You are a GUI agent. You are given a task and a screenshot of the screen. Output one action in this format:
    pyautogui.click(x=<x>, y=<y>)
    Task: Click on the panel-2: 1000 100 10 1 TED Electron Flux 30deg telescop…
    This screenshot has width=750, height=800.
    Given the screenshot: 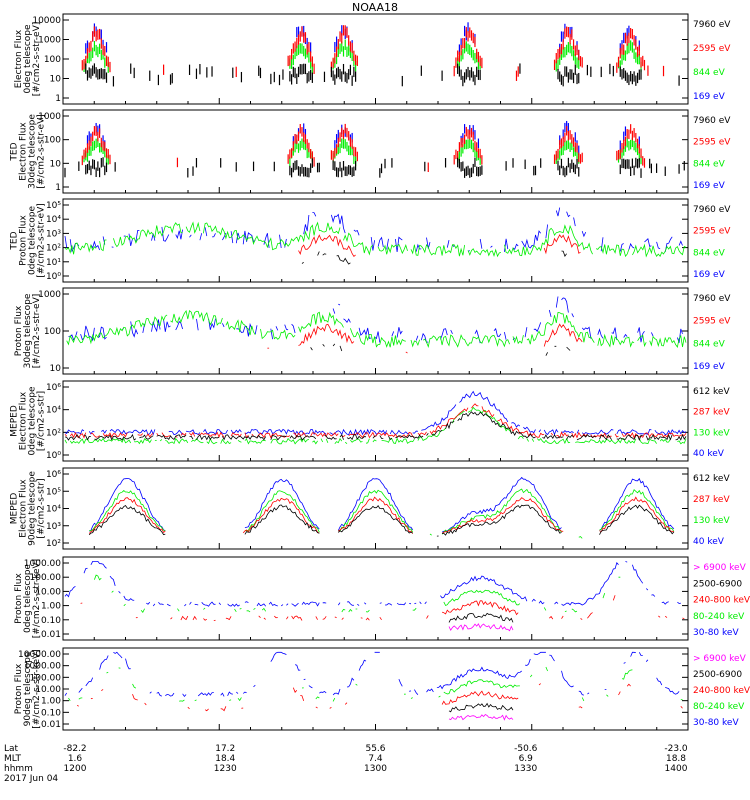 What is the action you would take?
    pyautogui.click(x=370, y=151)
    